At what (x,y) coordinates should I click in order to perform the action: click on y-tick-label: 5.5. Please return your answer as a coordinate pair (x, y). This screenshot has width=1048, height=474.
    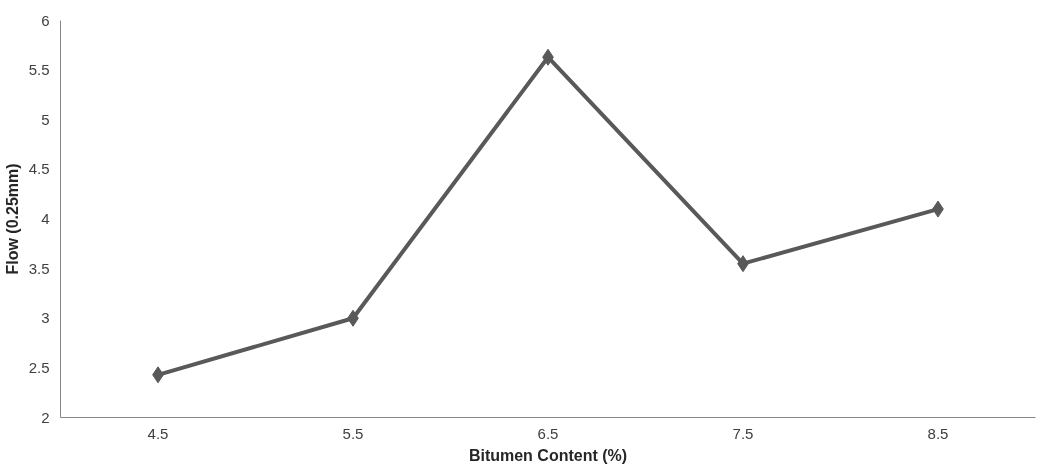
    Looking at the image, I should click on (39, 70).